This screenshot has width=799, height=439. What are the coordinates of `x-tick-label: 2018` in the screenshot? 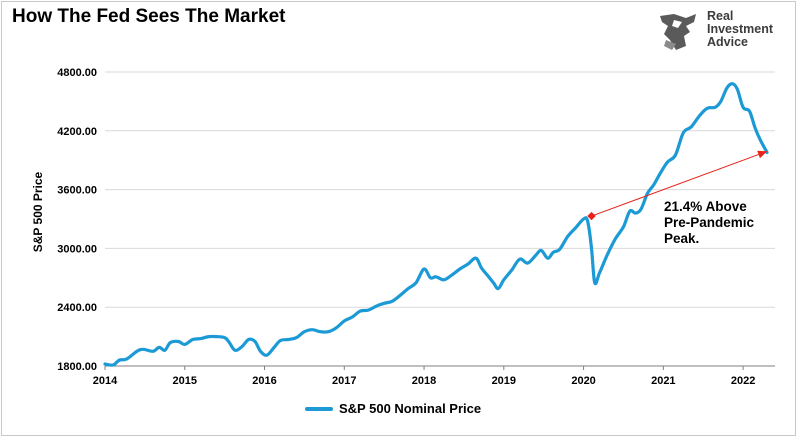 It's located at (424, 381).